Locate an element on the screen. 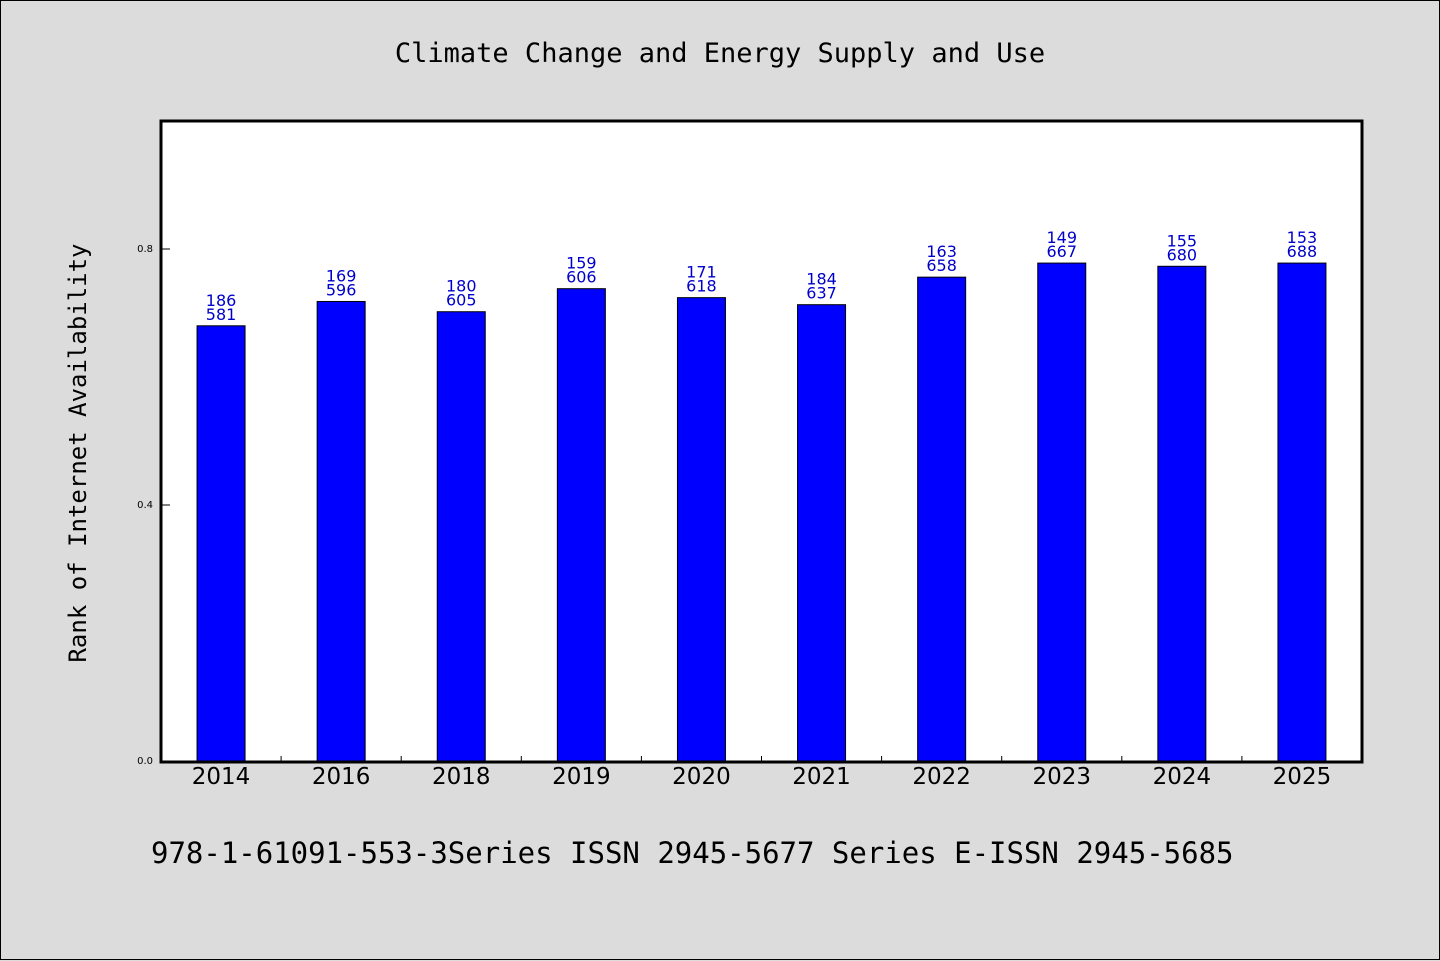  bar-2014 is located at coordinates (221, 543).